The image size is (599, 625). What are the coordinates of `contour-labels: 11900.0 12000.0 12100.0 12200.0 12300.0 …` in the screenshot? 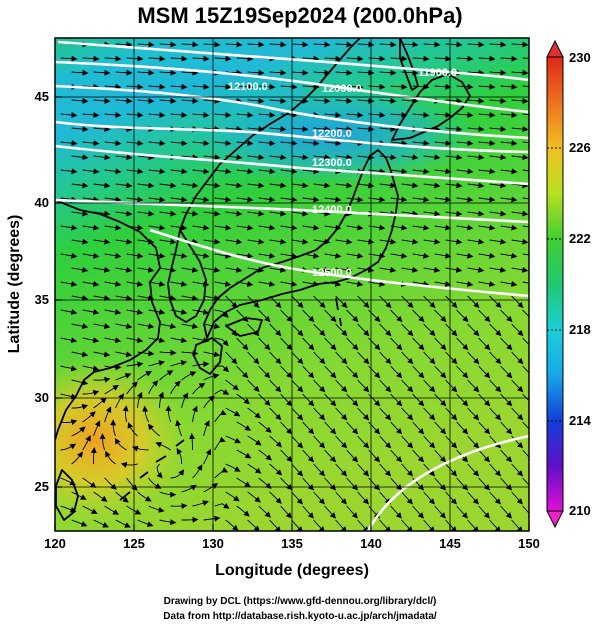 It's located at (342, 173).